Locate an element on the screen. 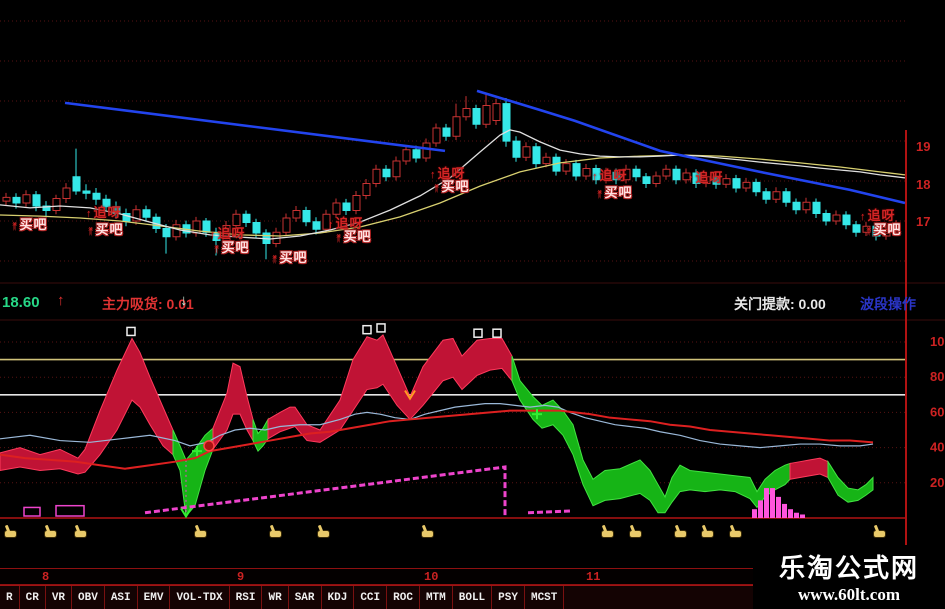 The width and height of the screenshot is (945, 609). tab-vol-tdx: VOL-TDX is located at coordinates (200, 597).